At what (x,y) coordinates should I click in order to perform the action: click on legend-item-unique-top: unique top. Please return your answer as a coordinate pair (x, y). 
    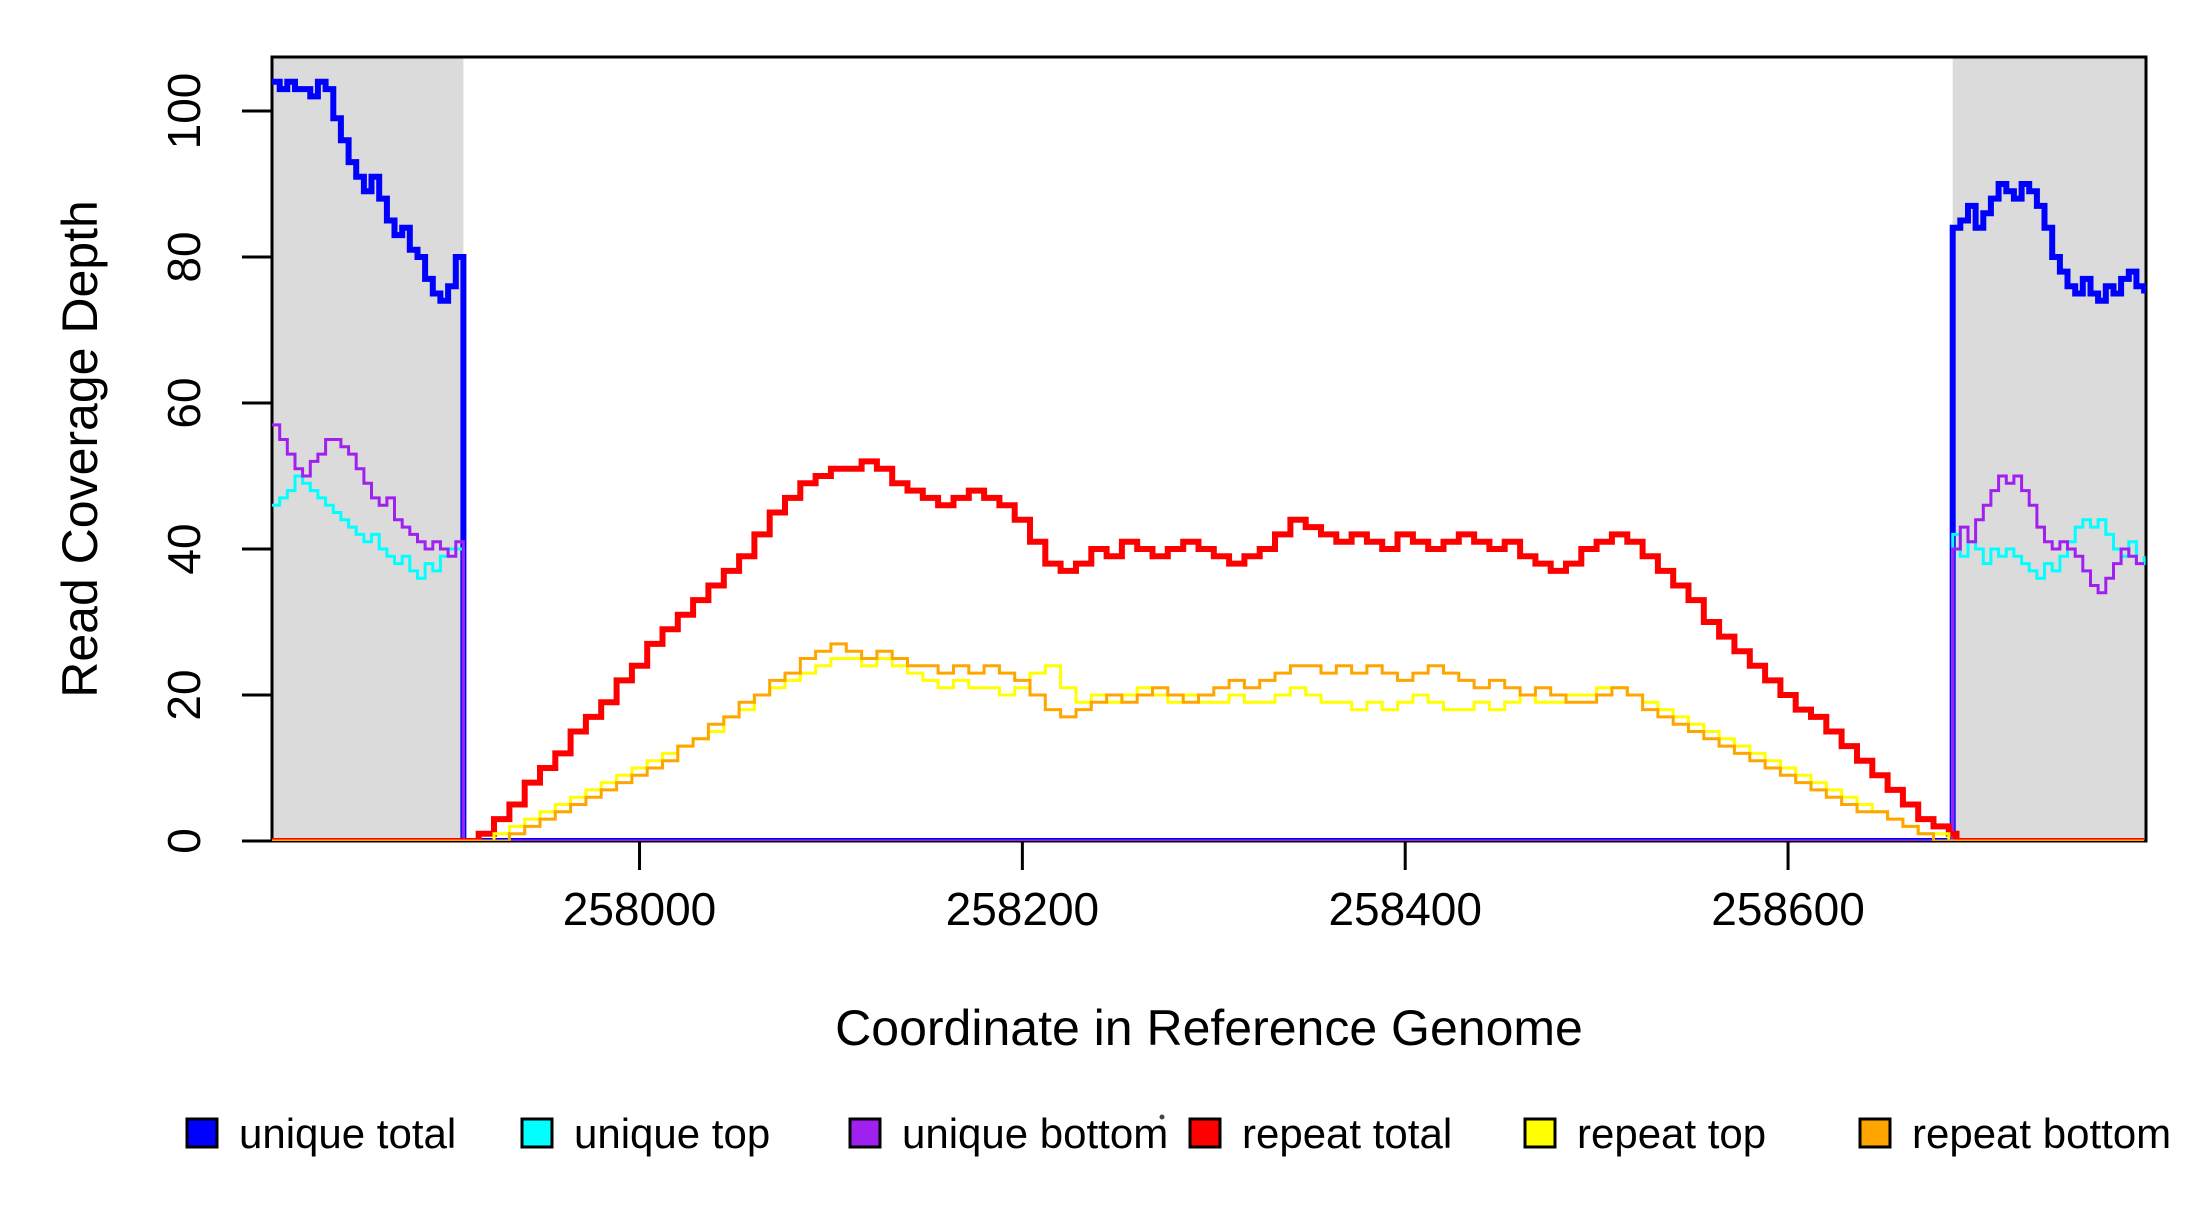
    Looking at the image, I should click on (645, 1133).